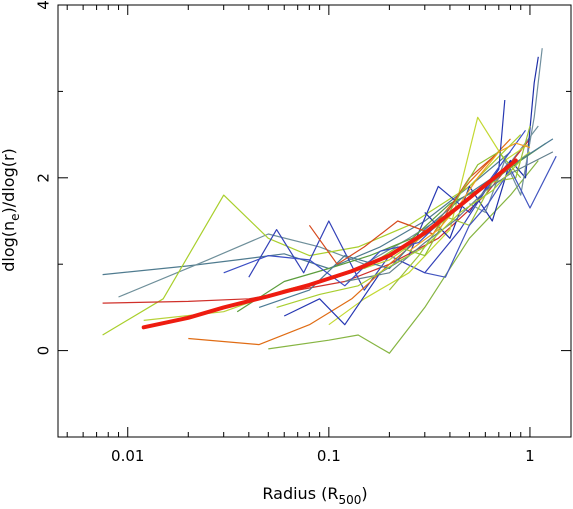 The height and width of the screenshot is (509, 573). I want to click on x-tick-label: 0.01, so click(127, 456).